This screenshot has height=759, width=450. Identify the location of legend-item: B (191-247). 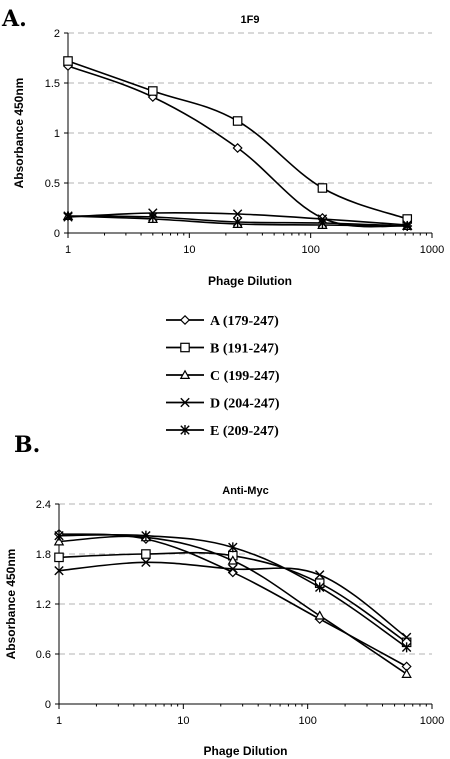
(222, 349).